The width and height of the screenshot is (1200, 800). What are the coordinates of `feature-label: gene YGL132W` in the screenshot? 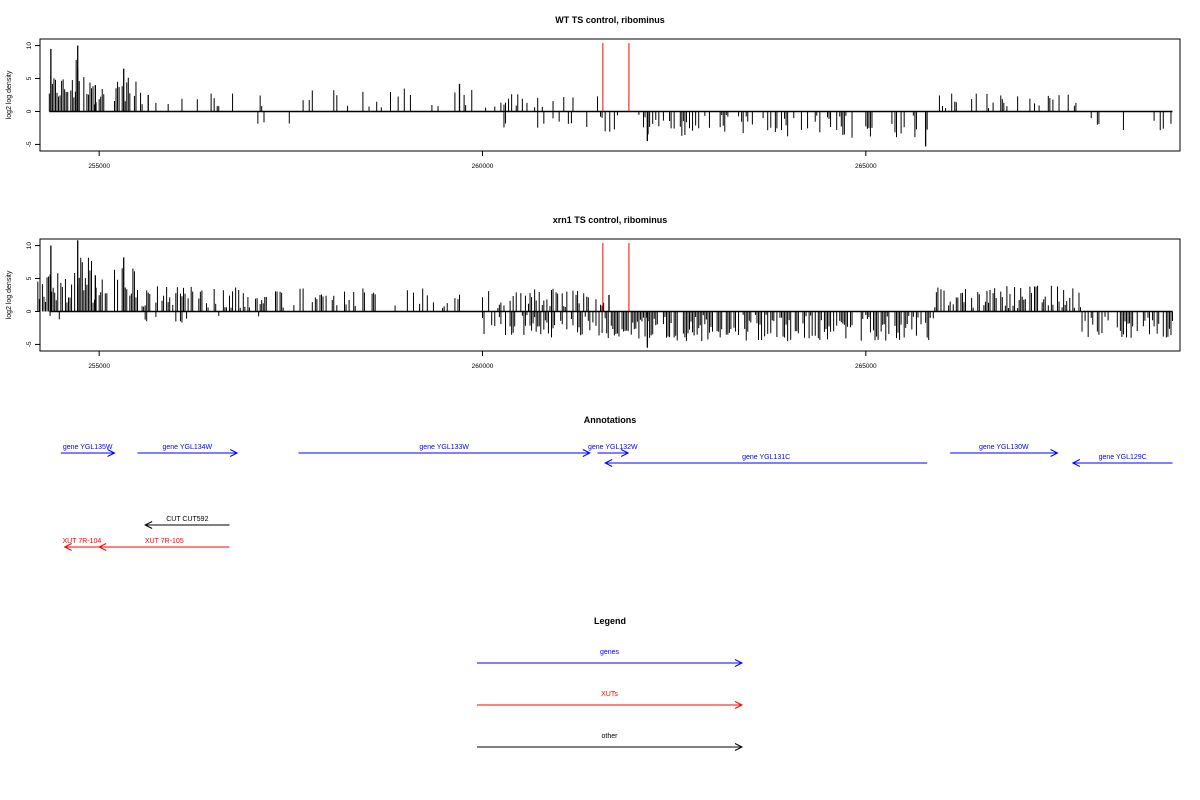 It's located at (613, 447).